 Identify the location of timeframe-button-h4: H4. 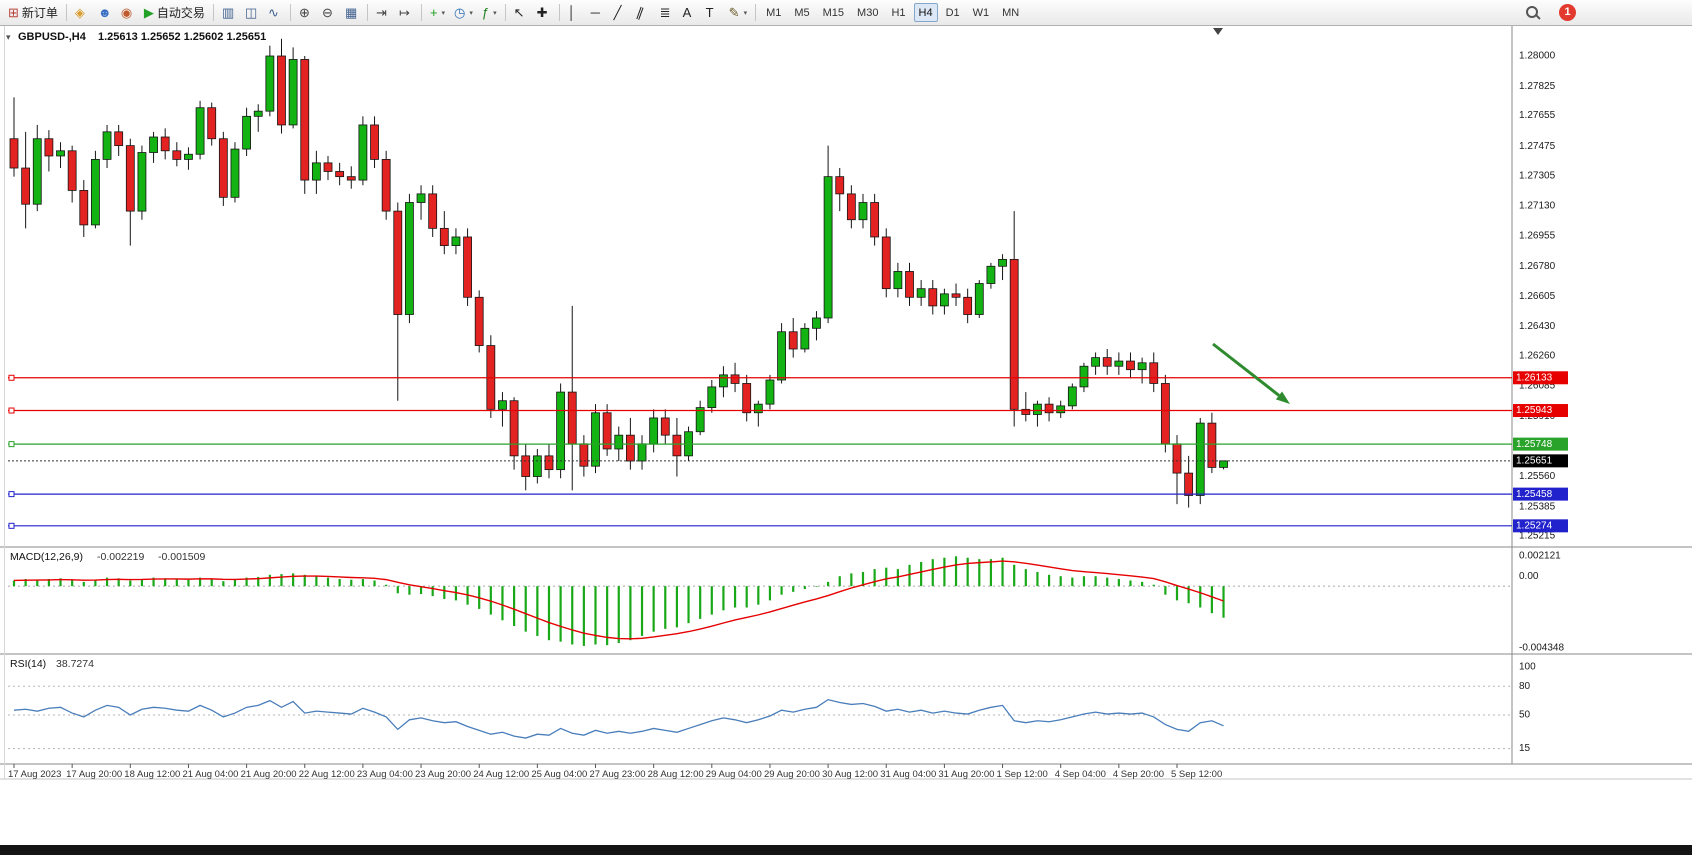
(925, 12).